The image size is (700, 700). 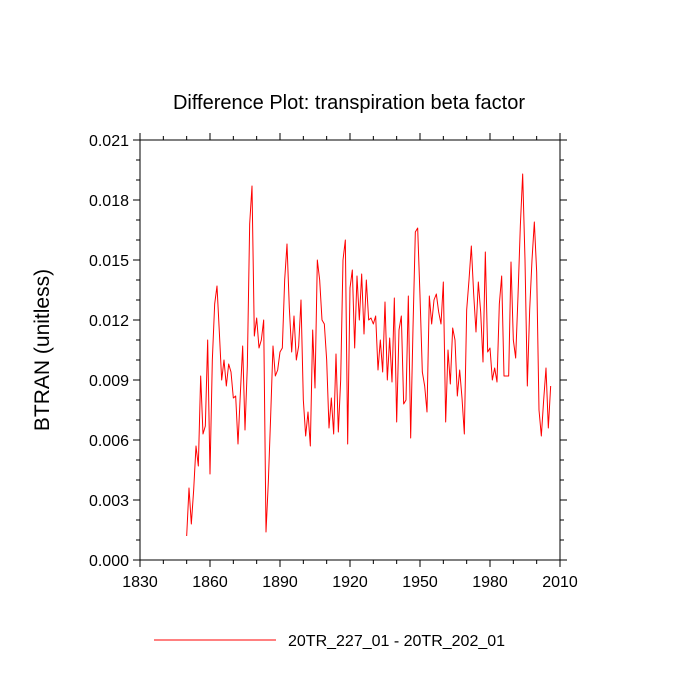 I want to click on legend-label: 20TR_227_01 - 20TR_202_01, so click(x=396, y=641).